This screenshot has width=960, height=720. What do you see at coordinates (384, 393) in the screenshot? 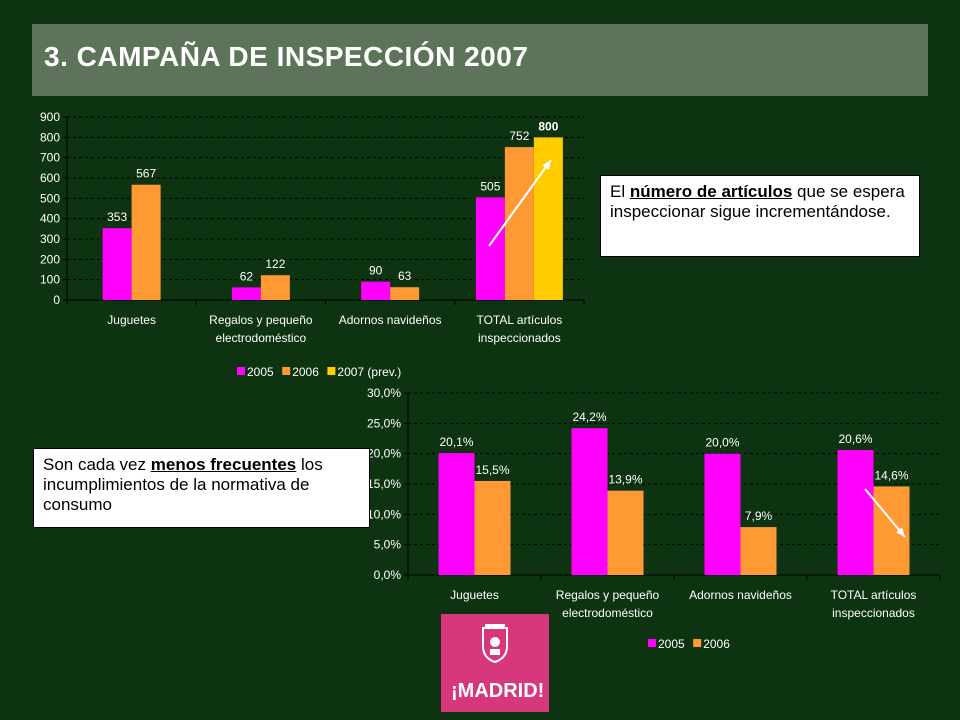
I see `chart2-ytick-label: 30,0%` at bounding box center [384, 393].